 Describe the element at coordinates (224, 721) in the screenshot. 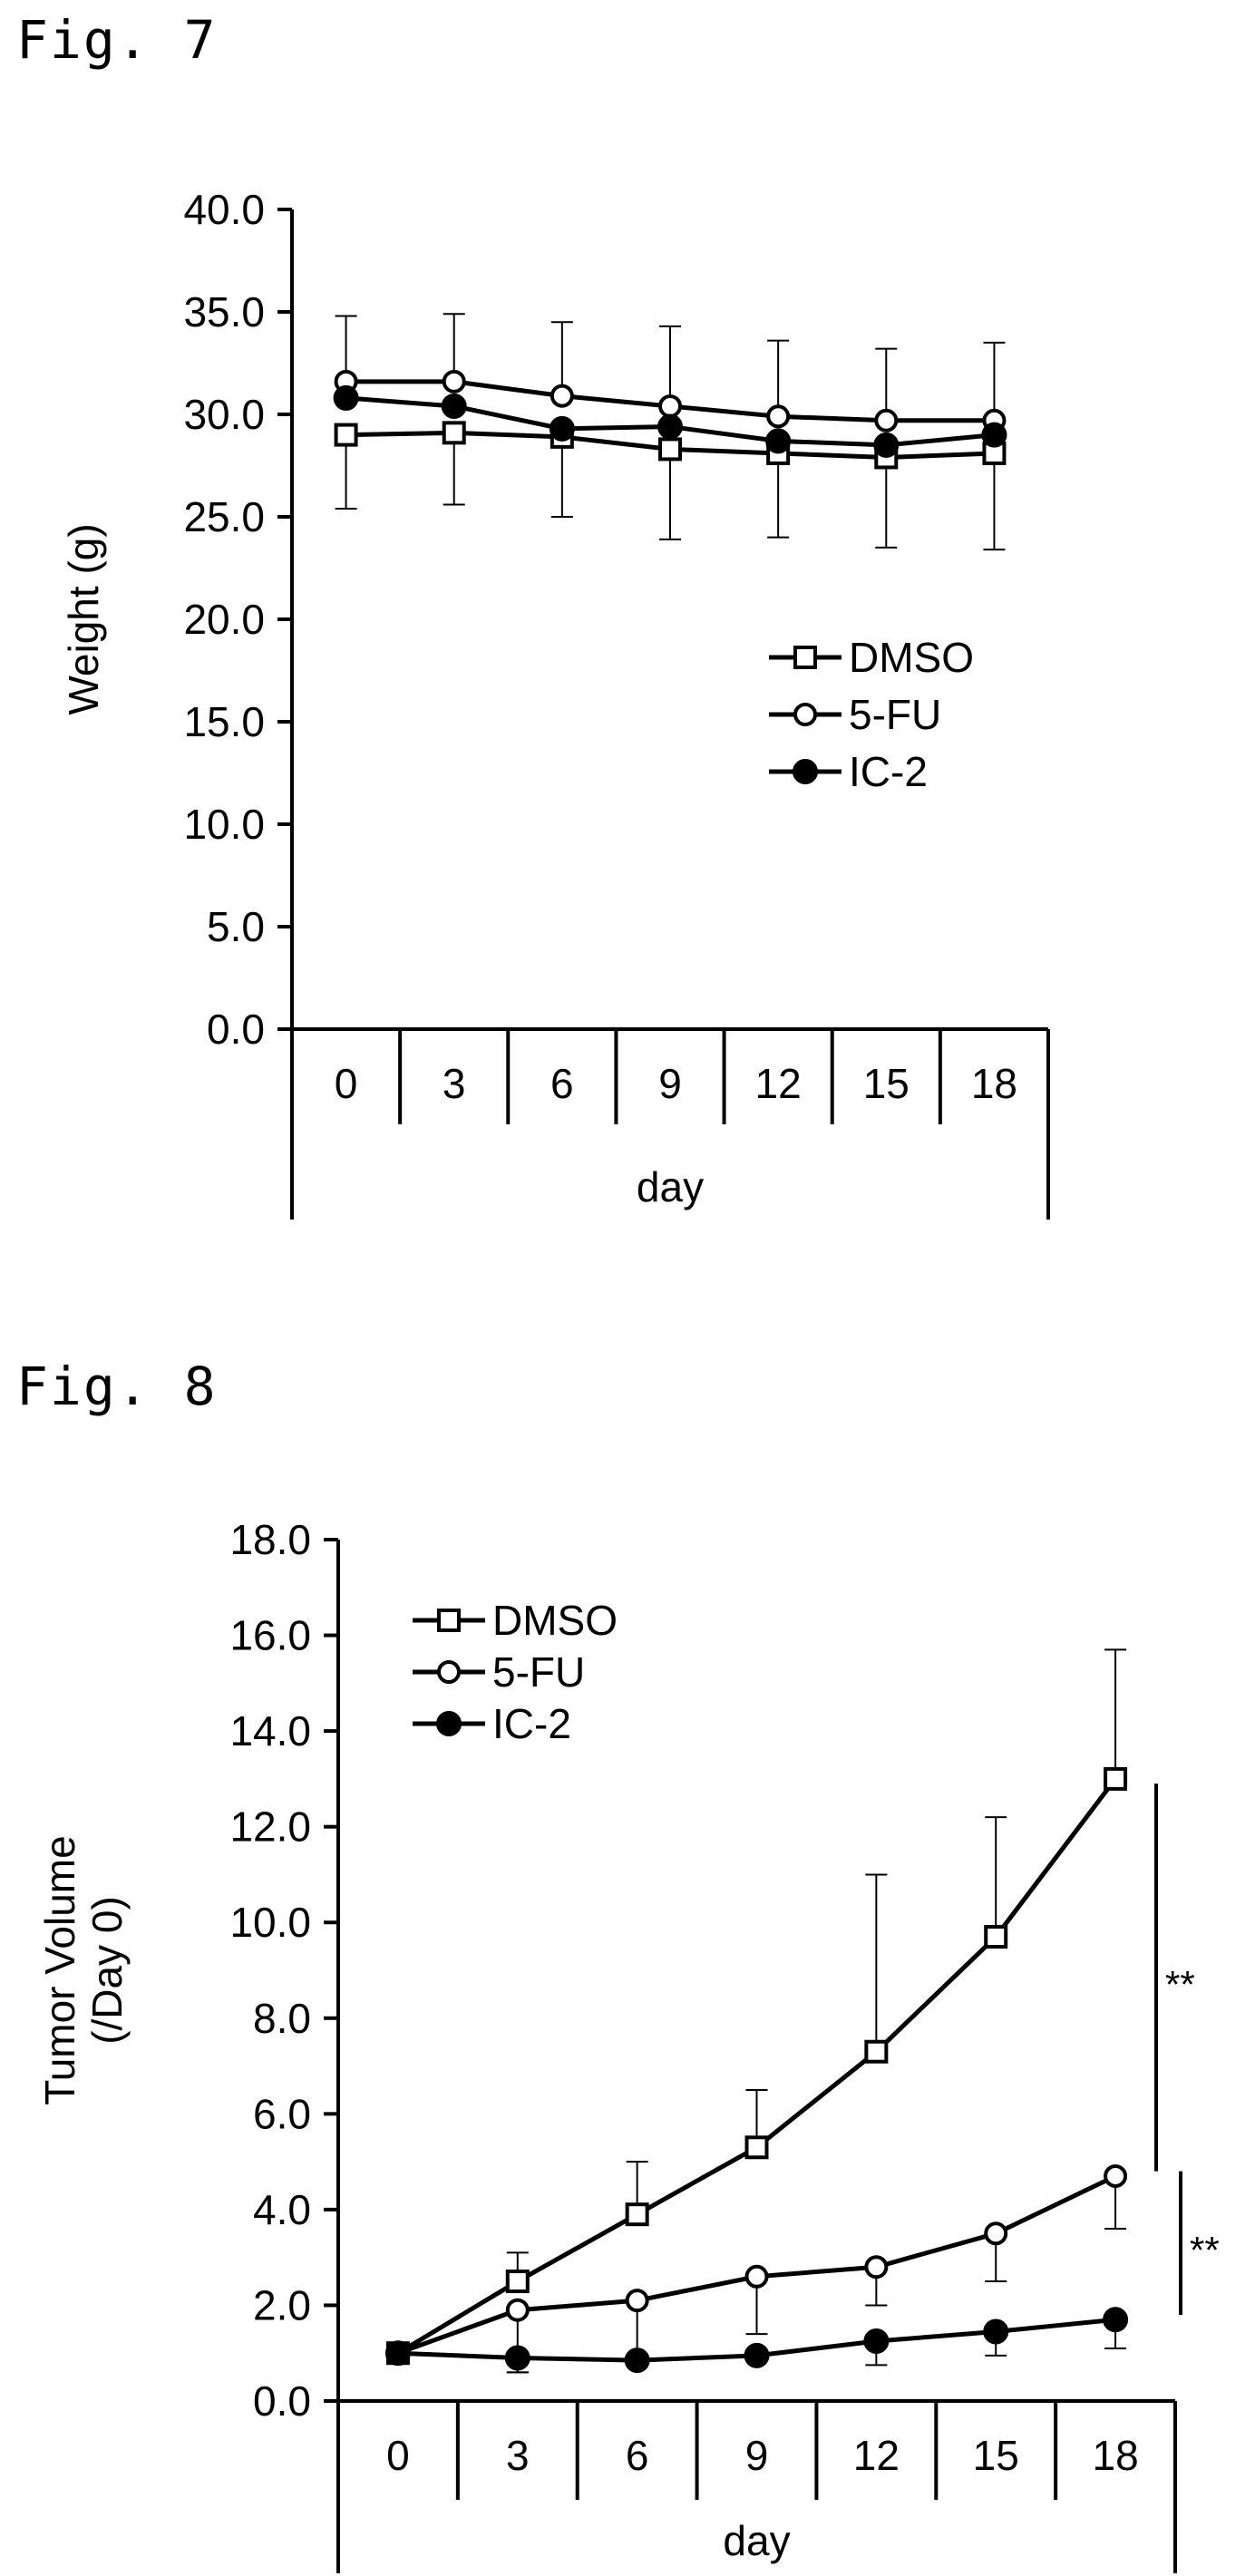

I see `y-tick-label: 15.0` at that location.